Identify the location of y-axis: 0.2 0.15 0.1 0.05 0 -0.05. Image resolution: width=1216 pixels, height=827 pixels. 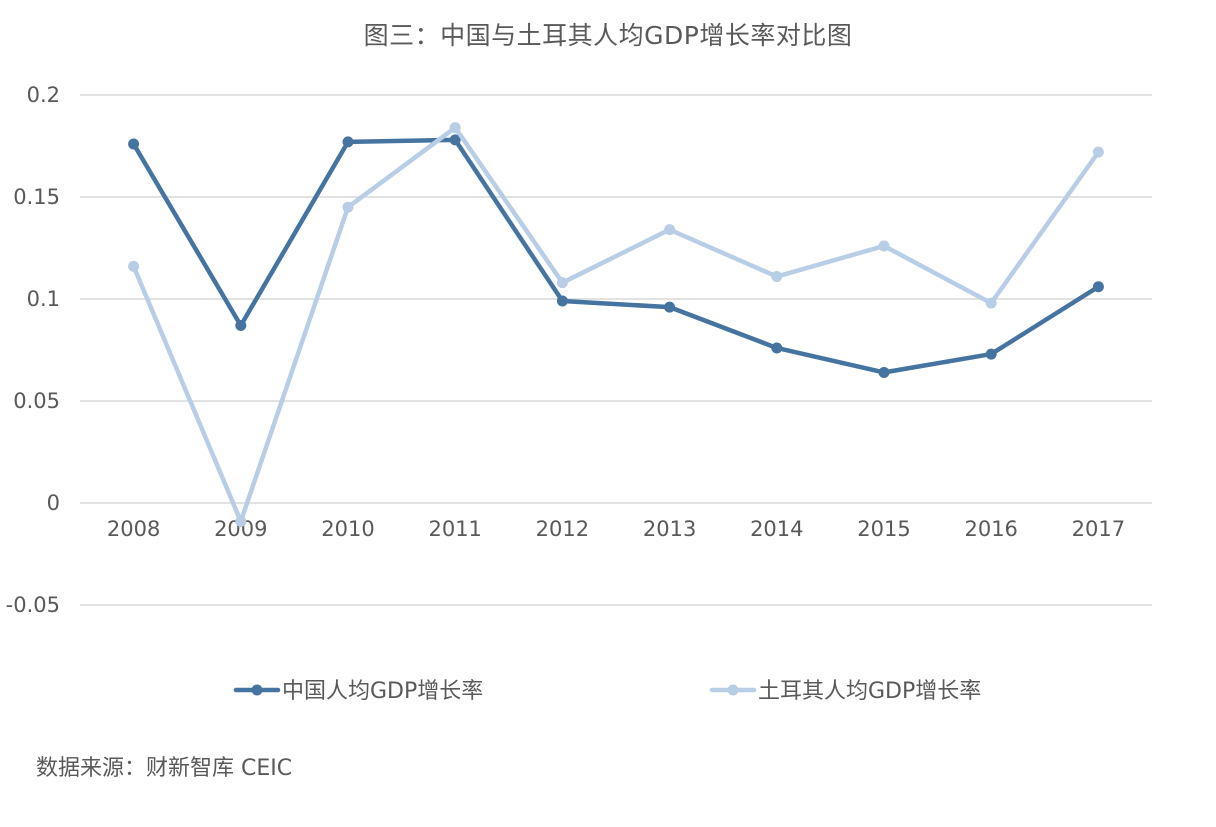
(33, 350).